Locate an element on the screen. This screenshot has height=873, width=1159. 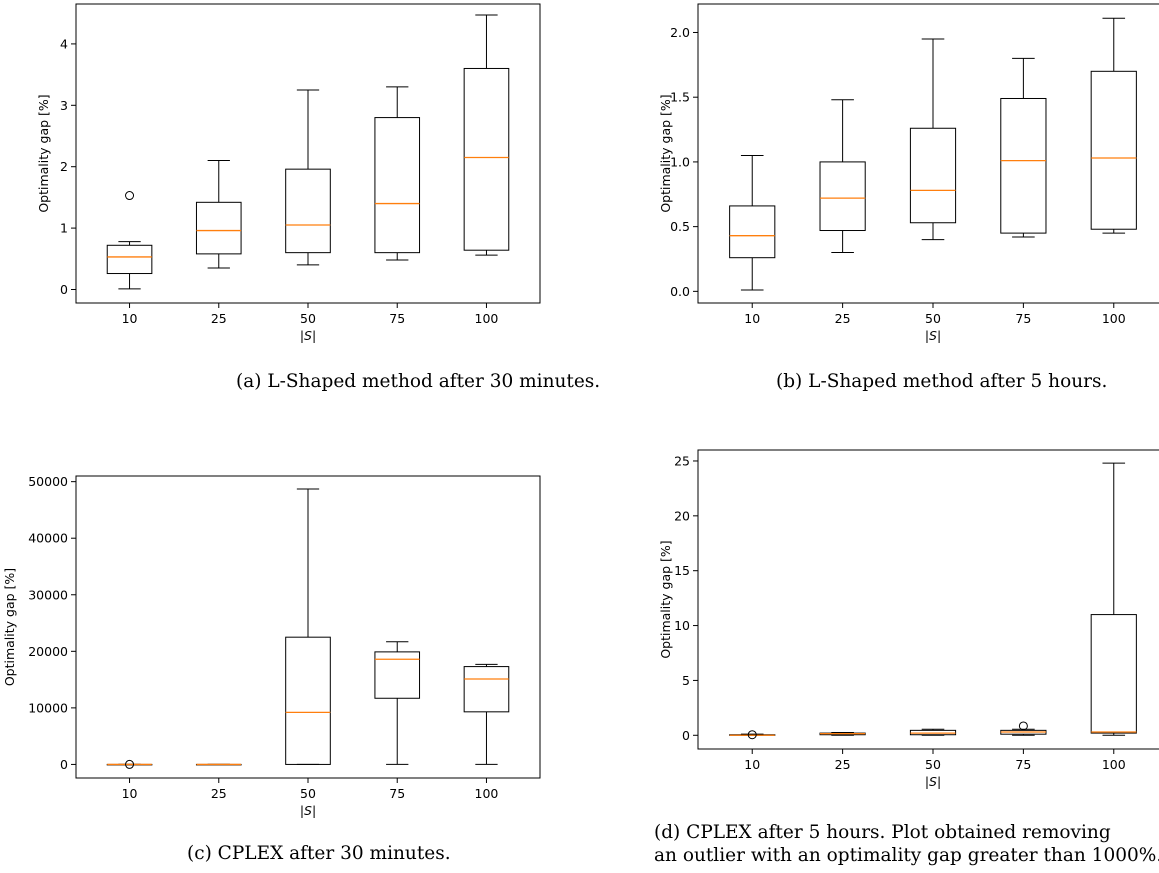
y-tick-label: 5 is located at coordinates (686, 680).